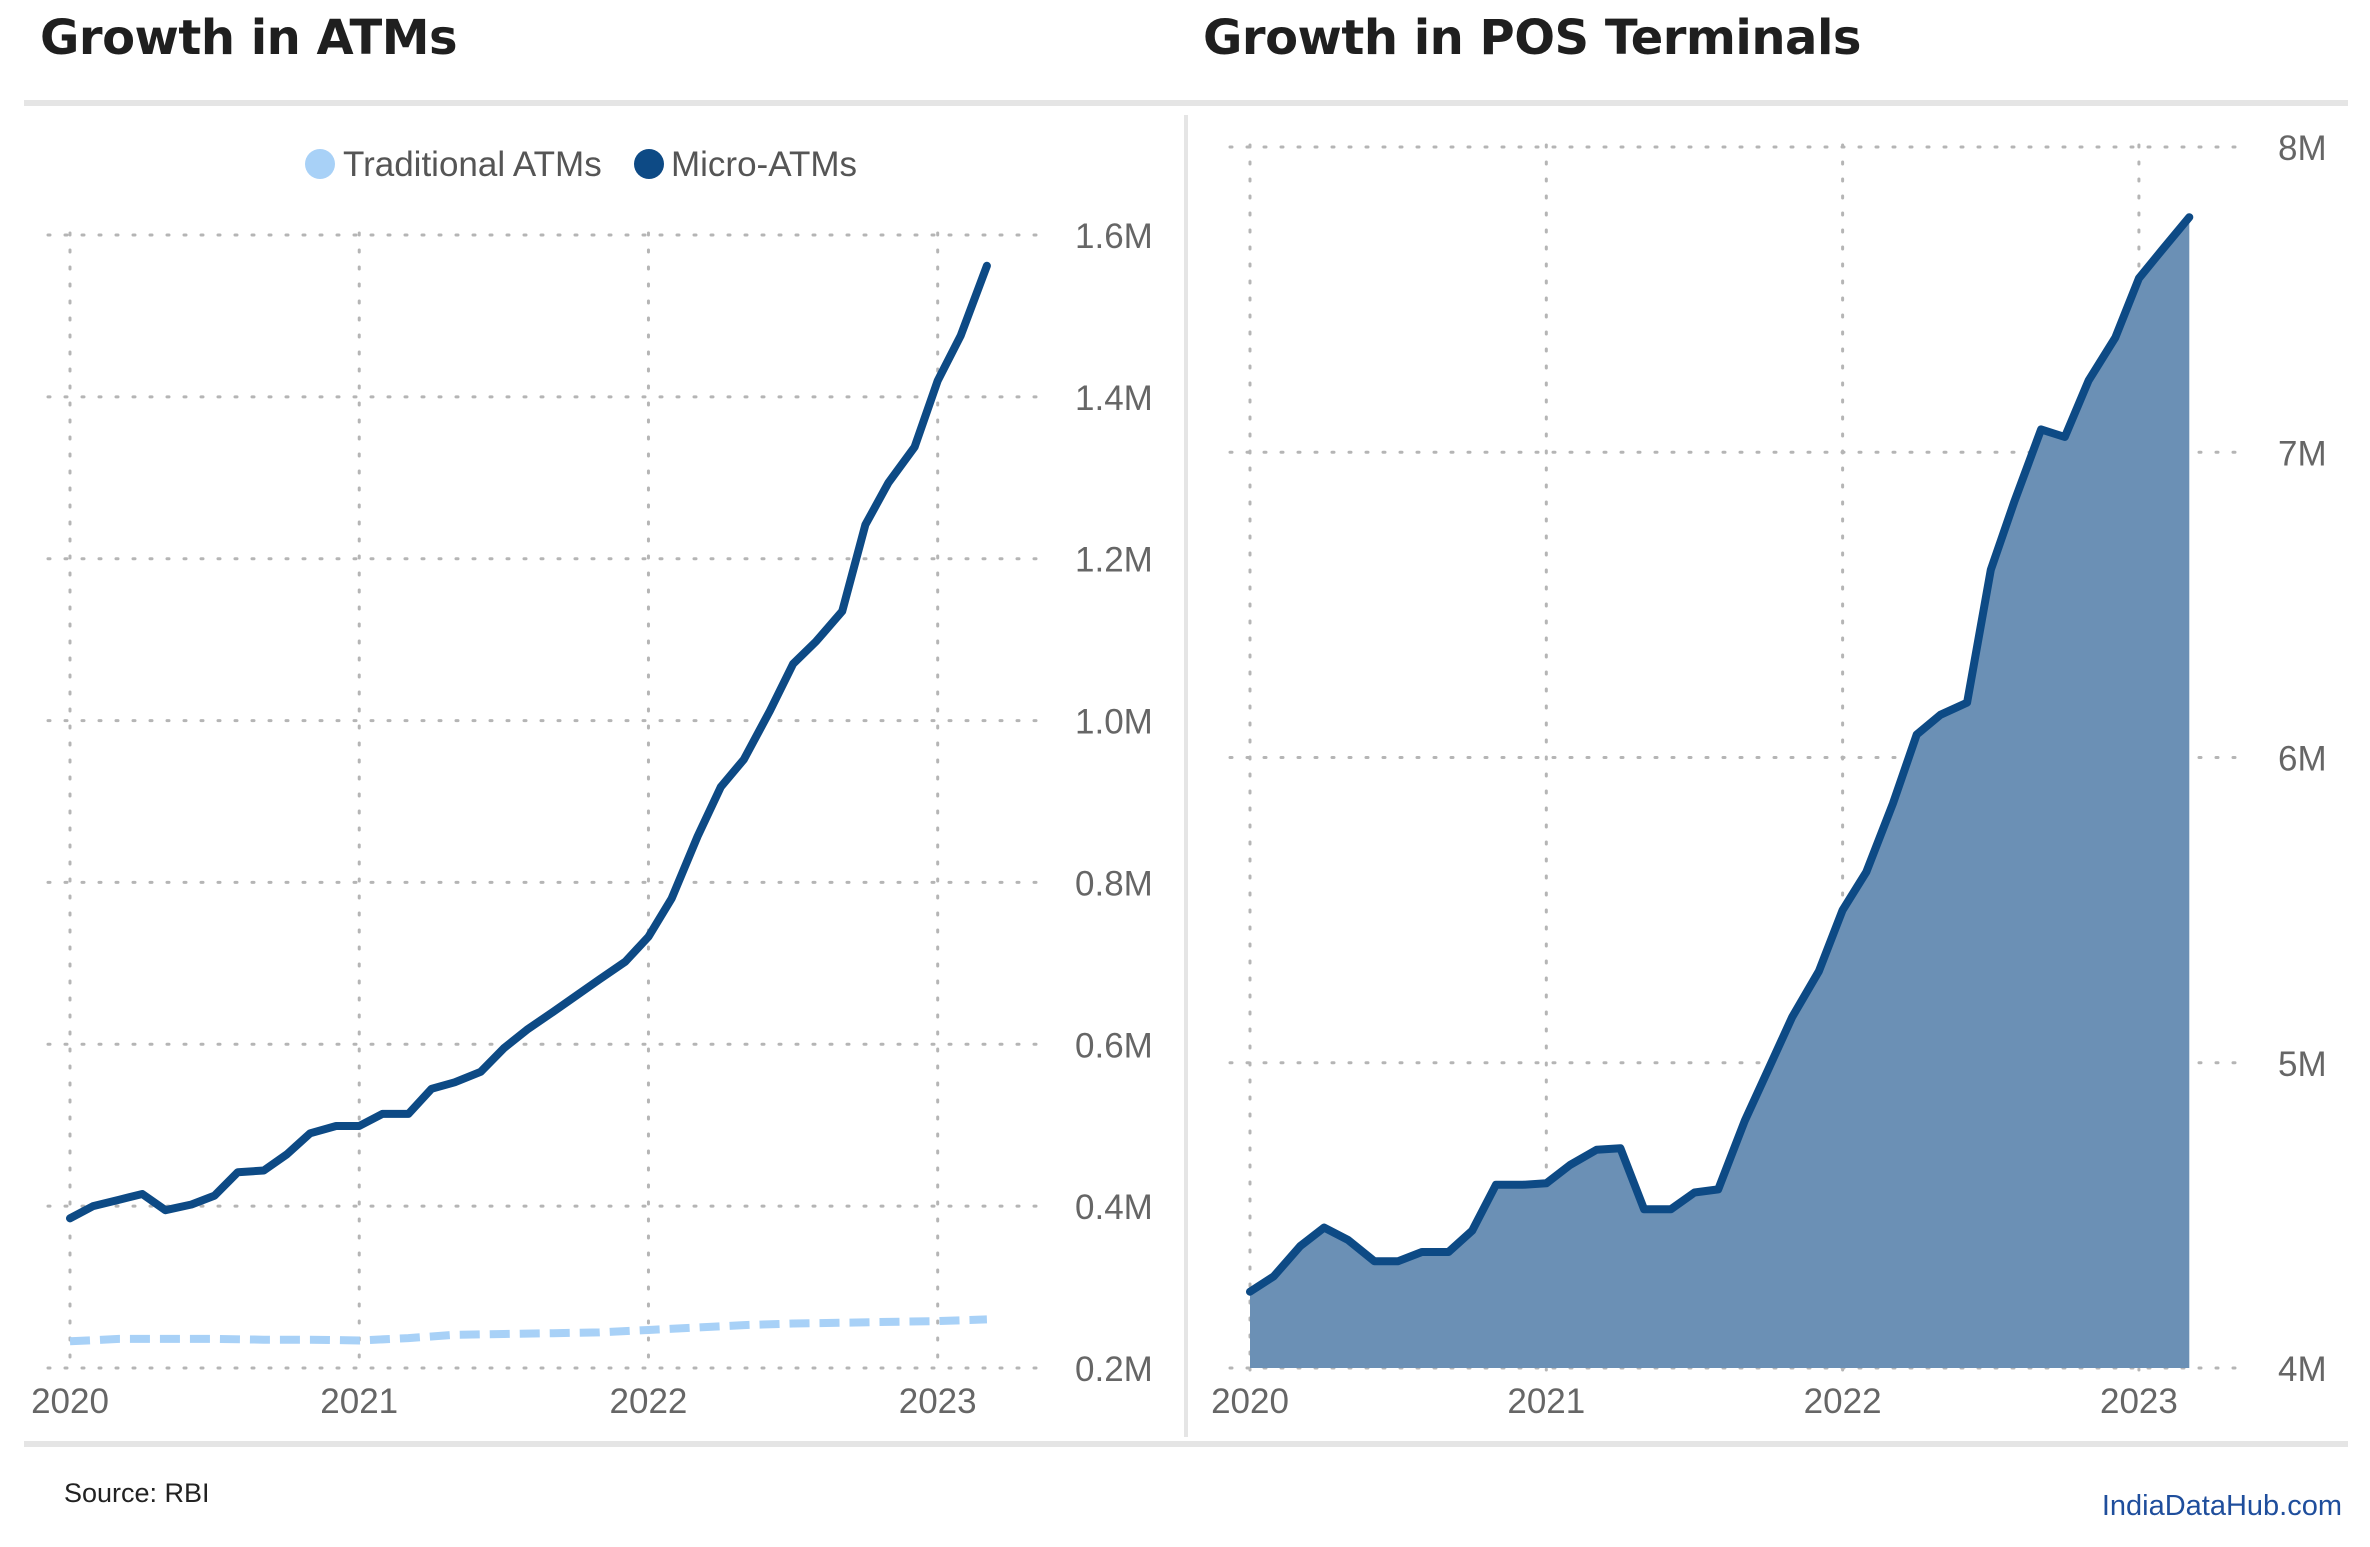 The image size is (2370, 1547). What do you see at coordinates (2302, 148) in the screenshot?
I see `pos-y-tick-label: 8M` at bounding box center [2302, 148].